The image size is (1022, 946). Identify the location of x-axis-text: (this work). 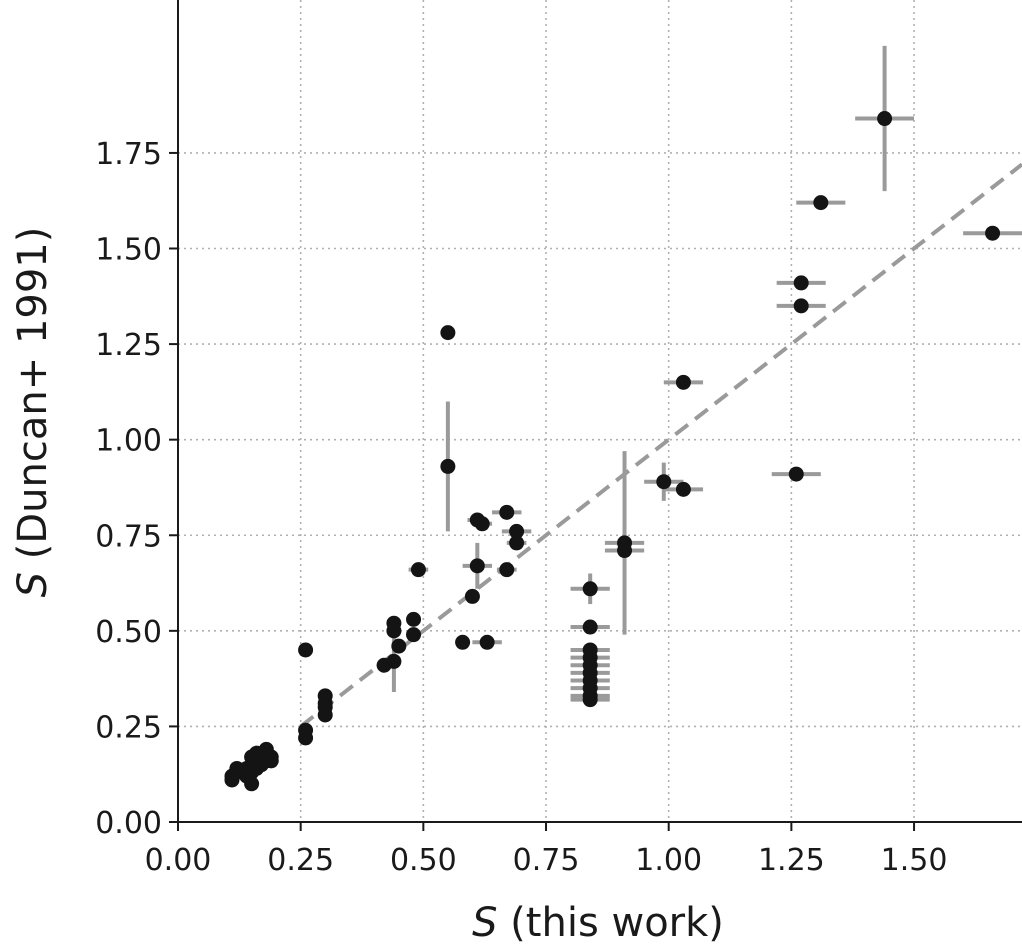
(610, 923).